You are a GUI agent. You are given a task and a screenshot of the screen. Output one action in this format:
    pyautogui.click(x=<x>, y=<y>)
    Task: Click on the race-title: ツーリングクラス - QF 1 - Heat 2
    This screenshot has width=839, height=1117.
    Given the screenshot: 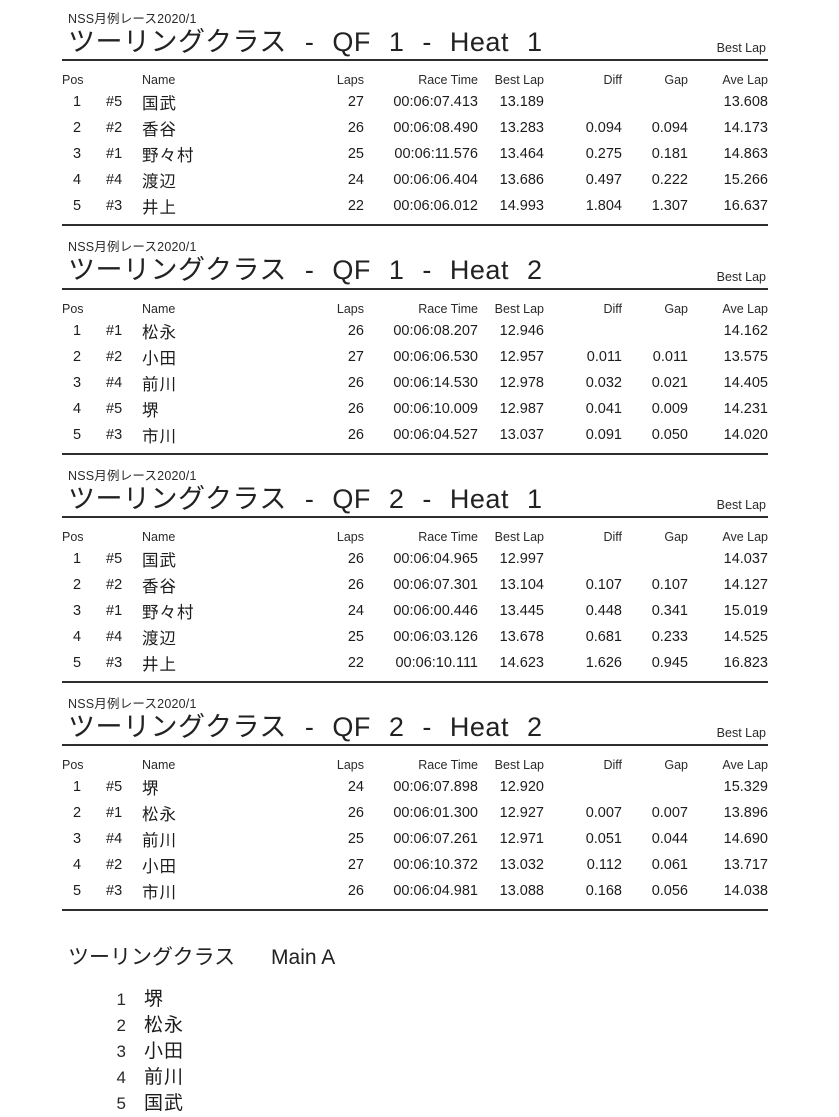 What is the action you would take?
    pyautogui.click(x=305, y=270)
    